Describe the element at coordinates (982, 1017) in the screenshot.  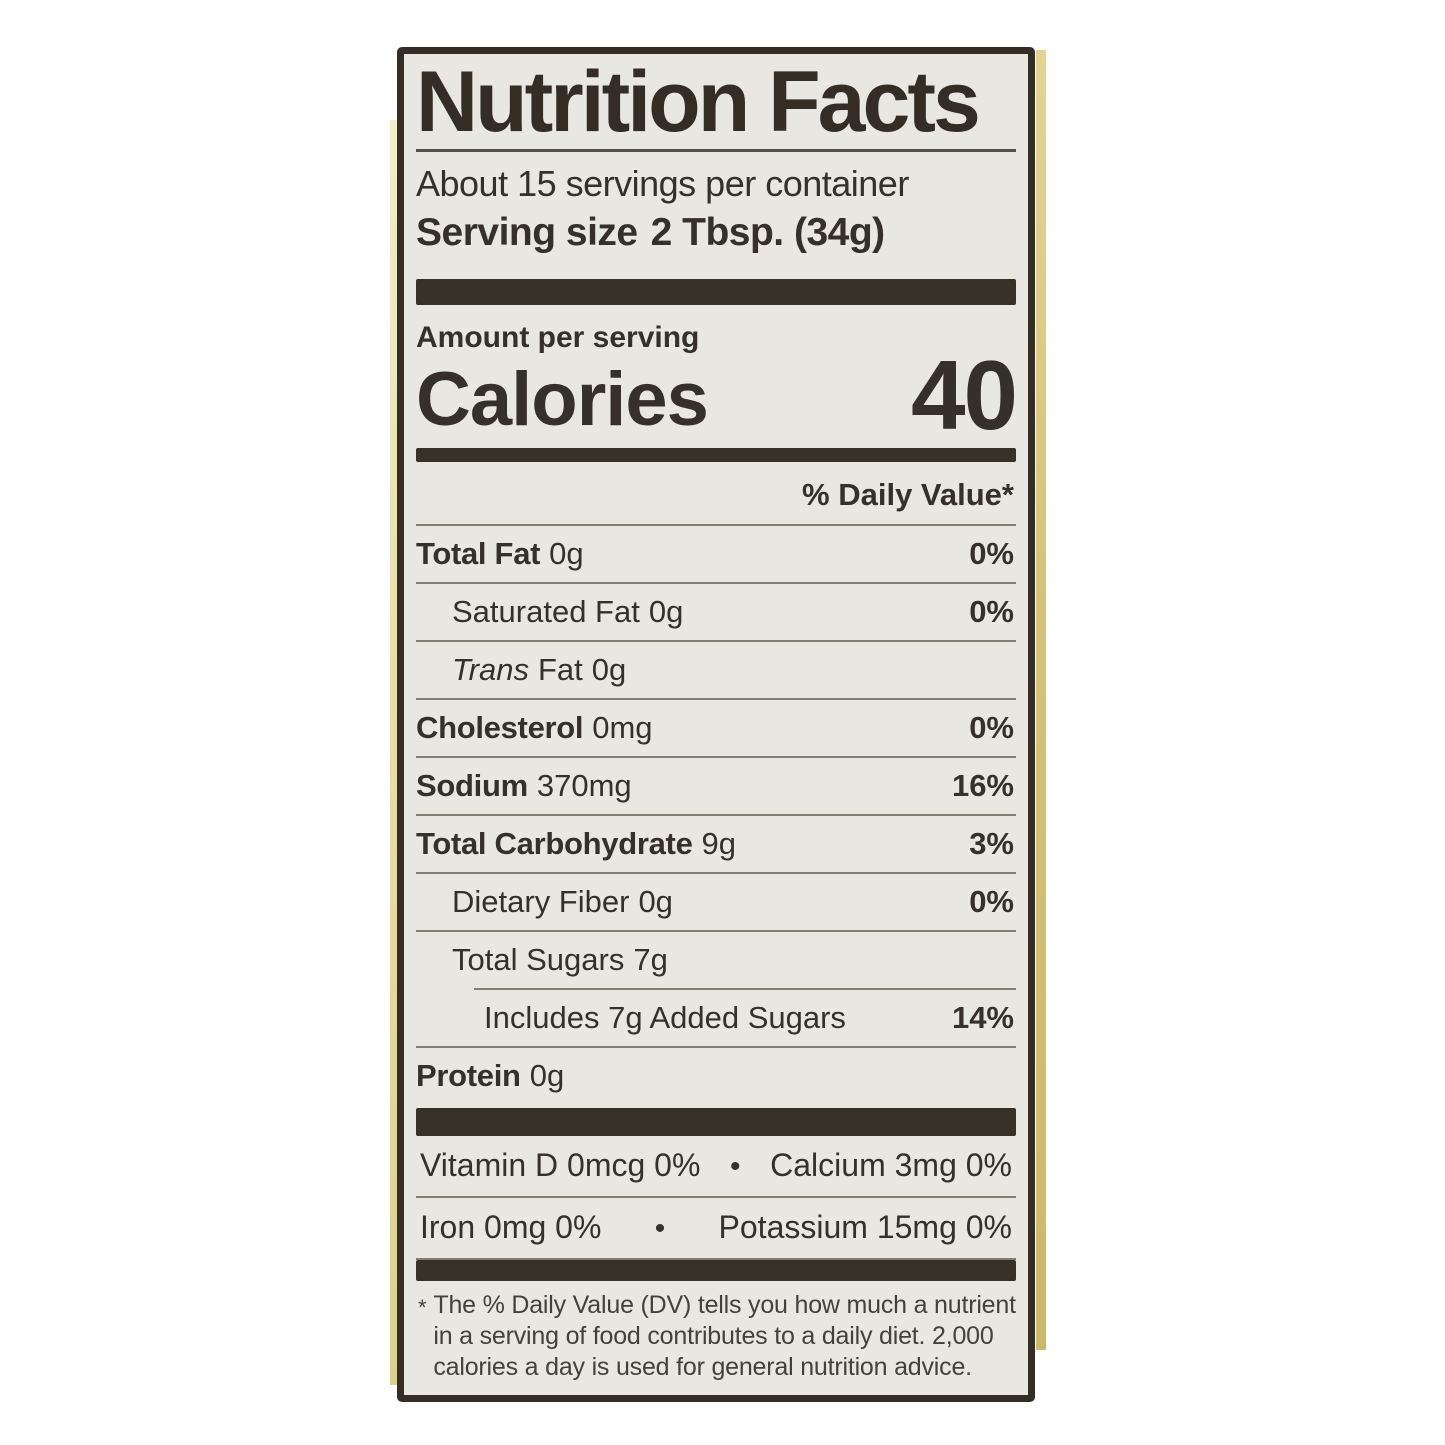
I see `daily-value-percent: 14%` at that location.